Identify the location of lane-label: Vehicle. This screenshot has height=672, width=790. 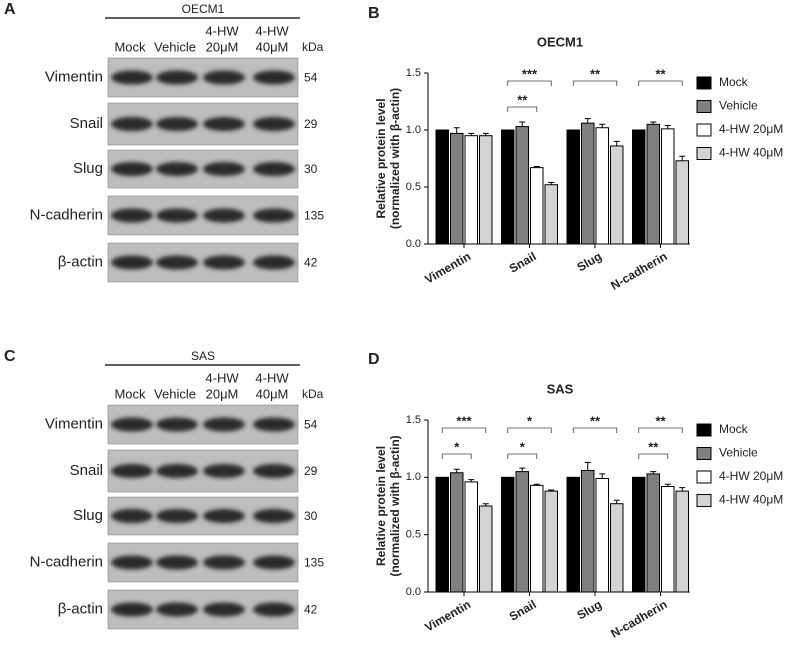
(175, 46).